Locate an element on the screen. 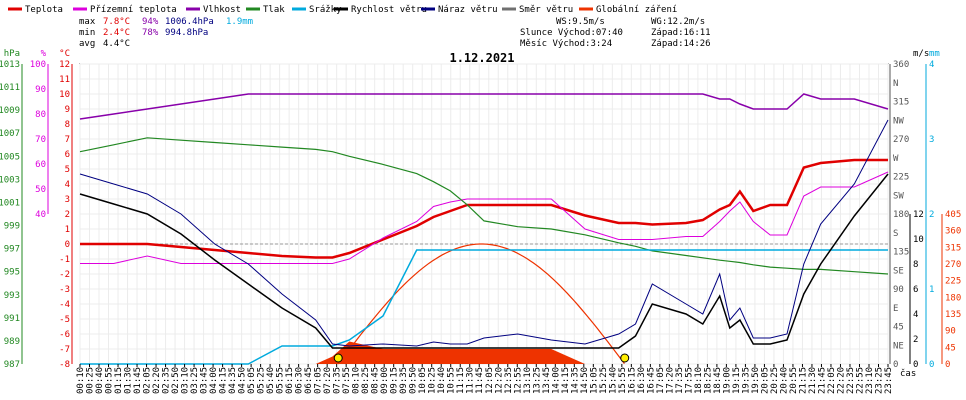 The width and height of the screenshot is (966, 400). x-tick-label: 16:30 is located at coordinates (642, 380).